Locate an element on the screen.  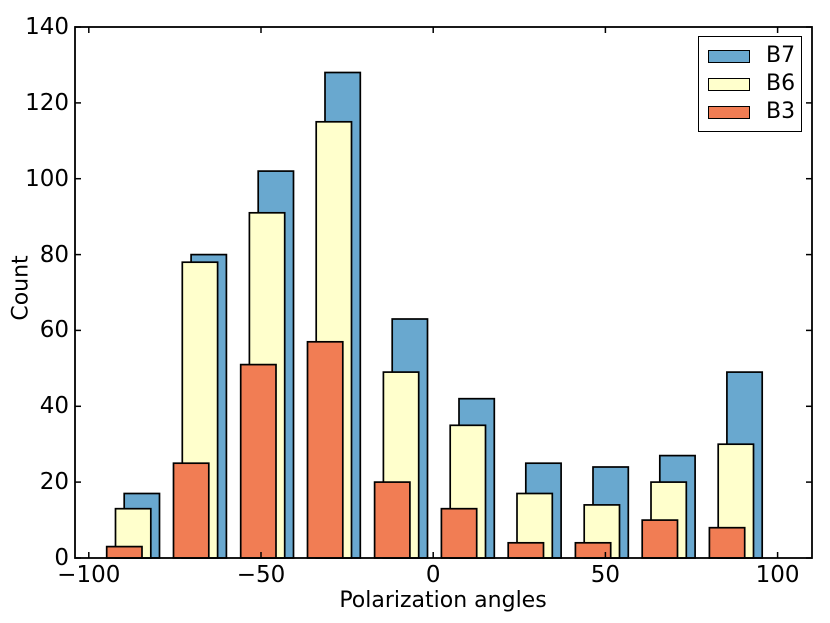
legend-label-b3: B3 is located at coordinates (781, 111).